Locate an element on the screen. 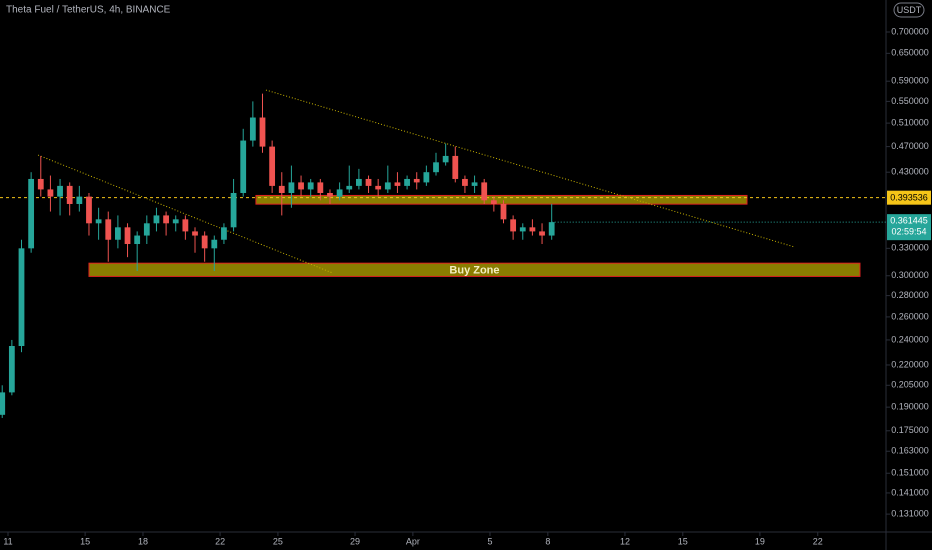 This screenshot has height=550, width=932. y-tick-label: 0.163000 is located at coordinates (910, 451).